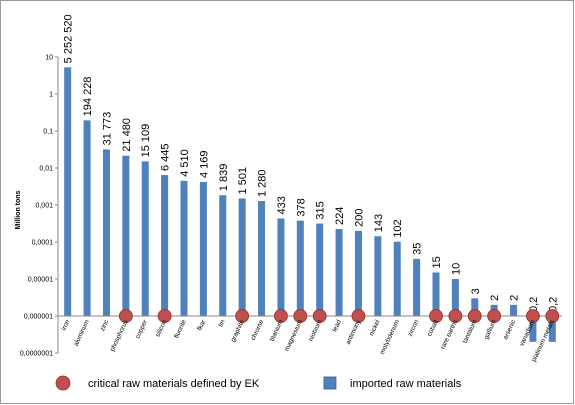 The height and width of the screenshot is (405, 575). Describe the element at coordinates (337, 326) in the screenshot. I see `x-tick-label: lead` at that location.